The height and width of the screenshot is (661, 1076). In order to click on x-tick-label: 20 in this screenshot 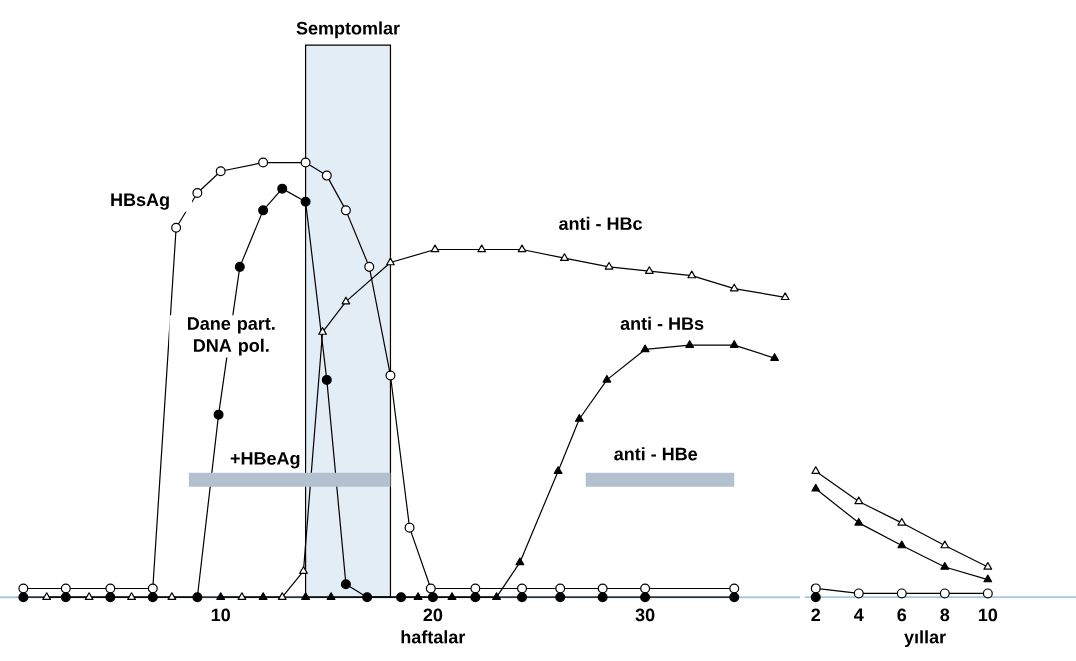, I will do `click(433, 615)`.